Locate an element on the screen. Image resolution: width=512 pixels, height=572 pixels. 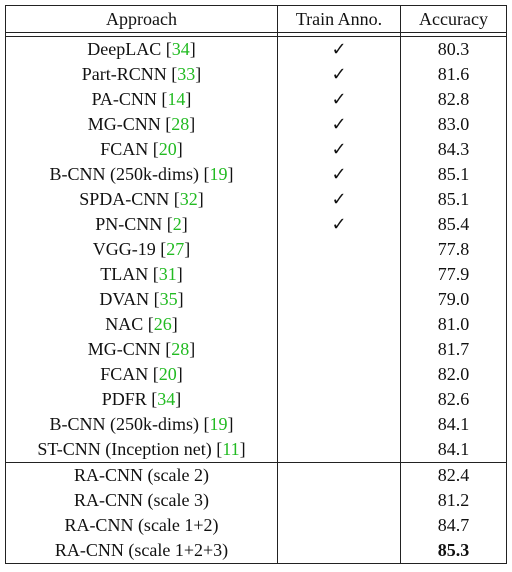
approach-cell: TLAN [31] is located at coordinates (141, 274).